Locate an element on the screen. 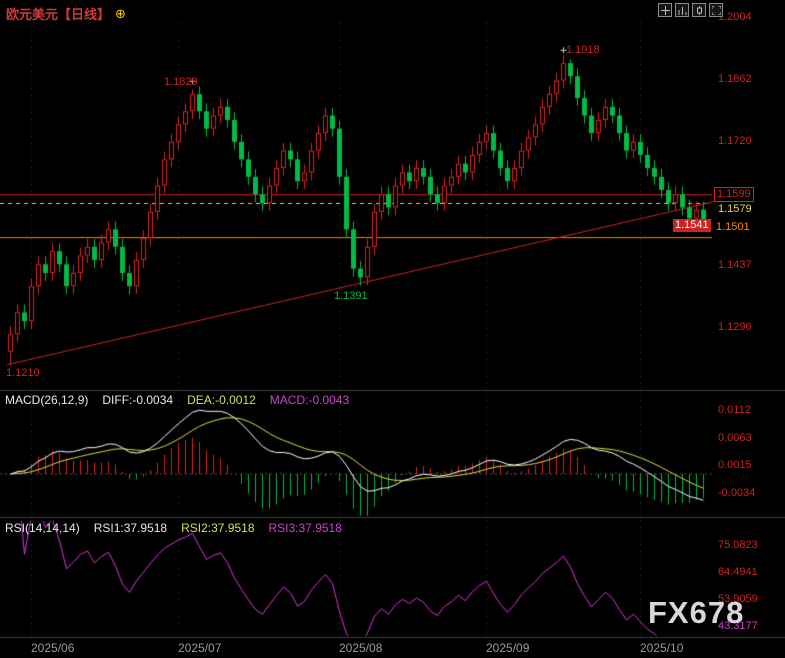 The width and height of the screenshot is (785, 658). x-axis-label: 2025/10 is located at coordinates (662, 648).